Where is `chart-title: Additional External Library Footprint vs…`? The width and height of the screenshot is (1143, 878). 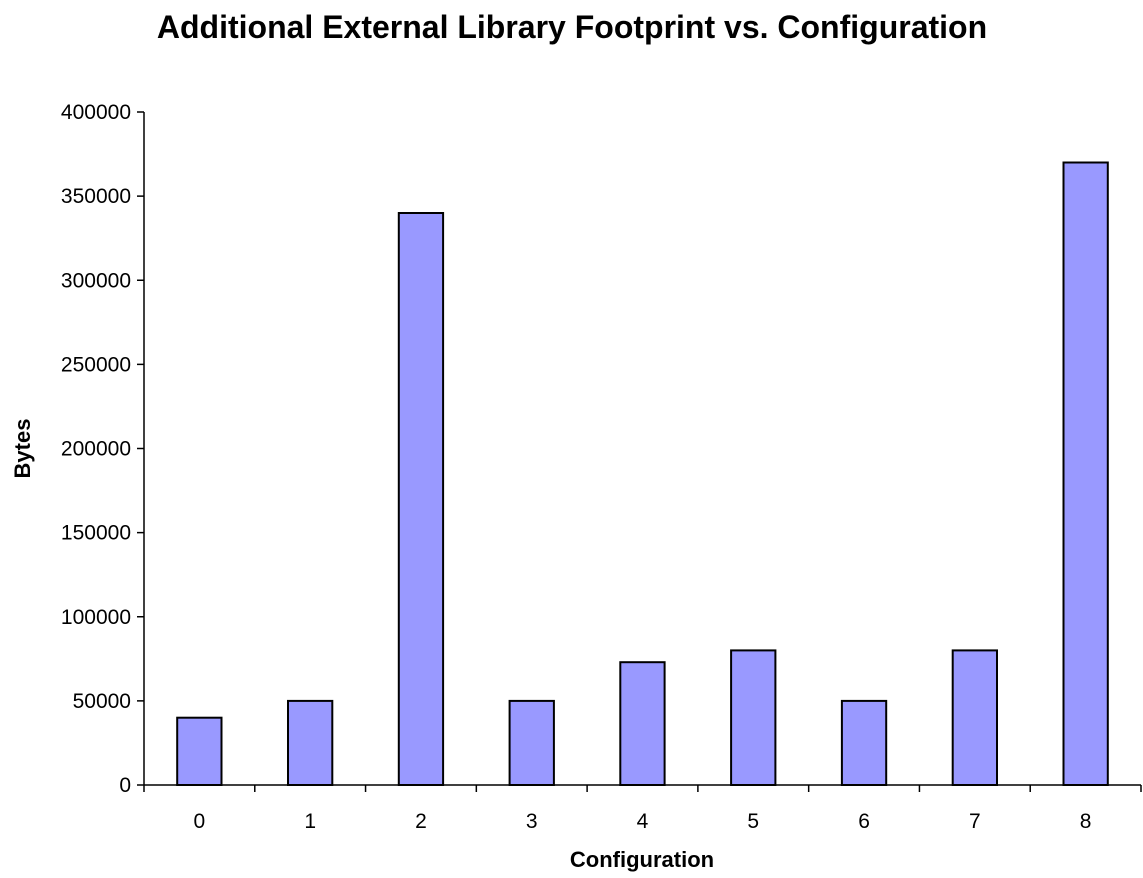
chart-title: Additional External Library Footprint vs… is located at coordinates (572, 27).